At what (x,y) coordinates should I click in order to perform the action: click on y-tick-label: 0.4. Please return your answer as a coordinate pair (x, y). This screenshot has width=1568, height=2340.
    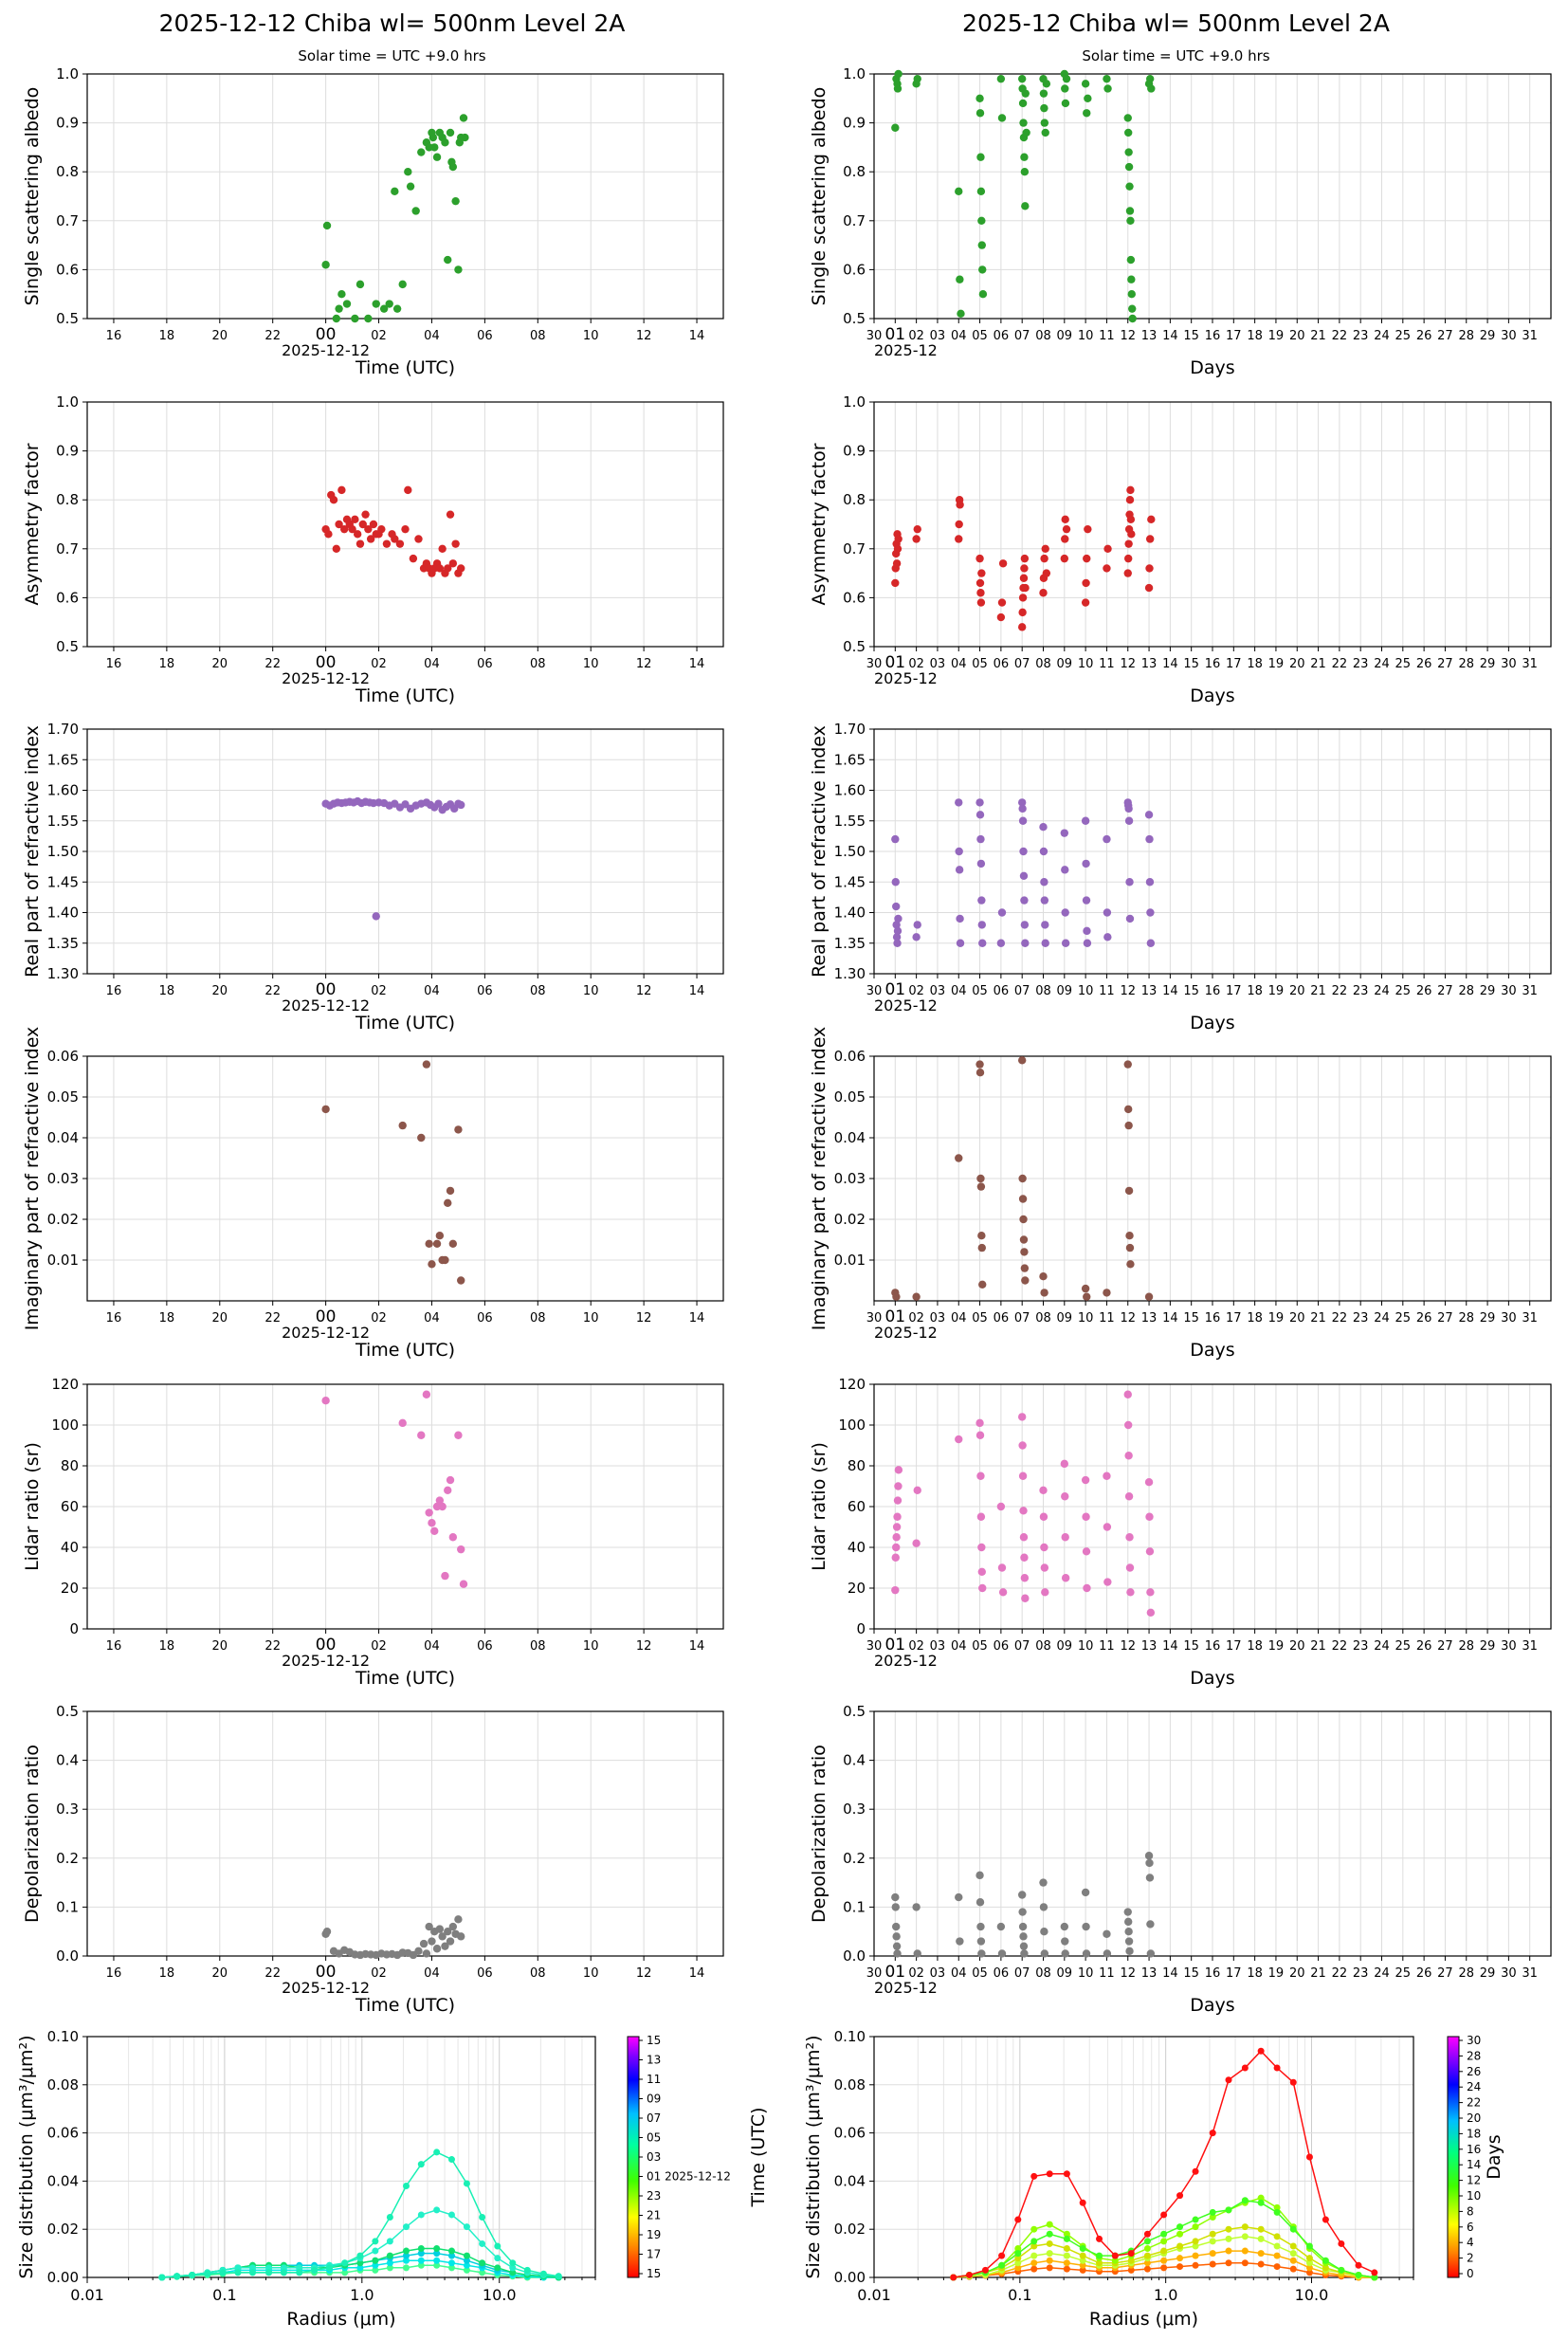
    Looking at the image, I should click on (854, 1760).